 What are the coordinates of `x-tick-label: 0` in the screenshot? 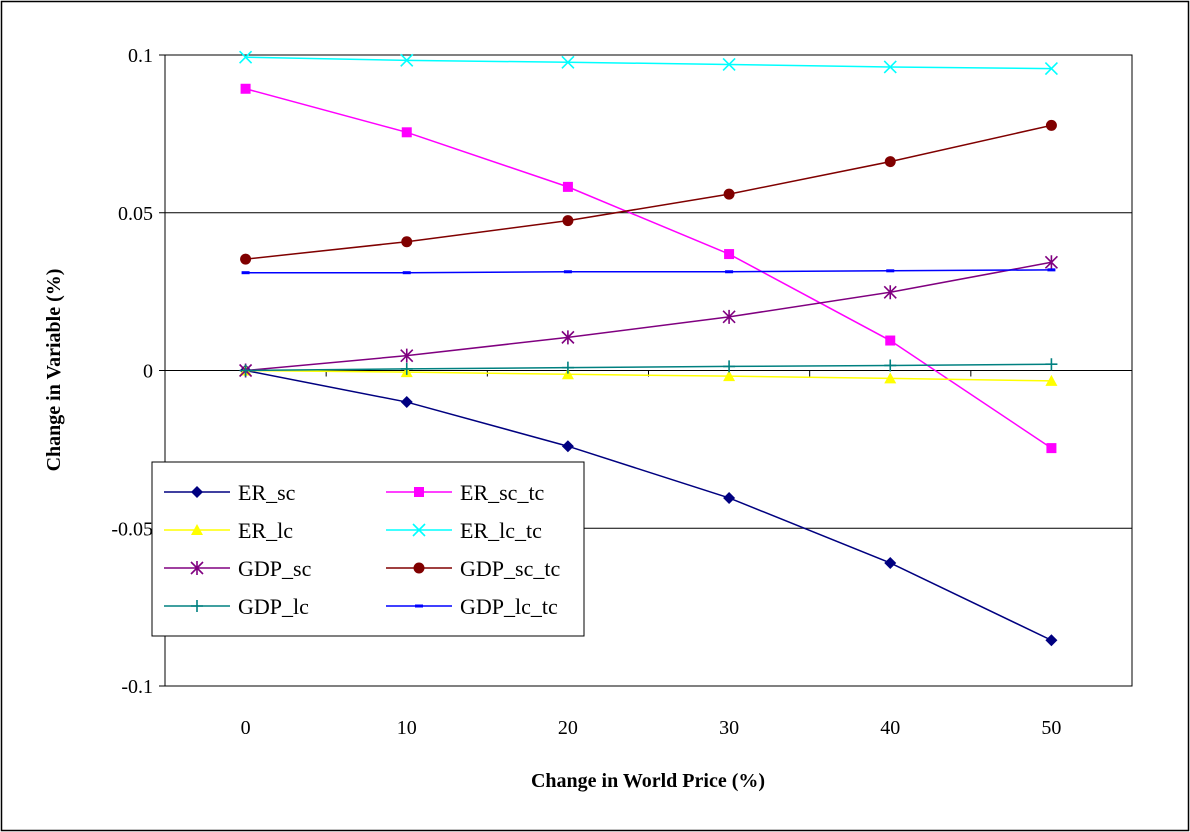 It's located at (246, 728).